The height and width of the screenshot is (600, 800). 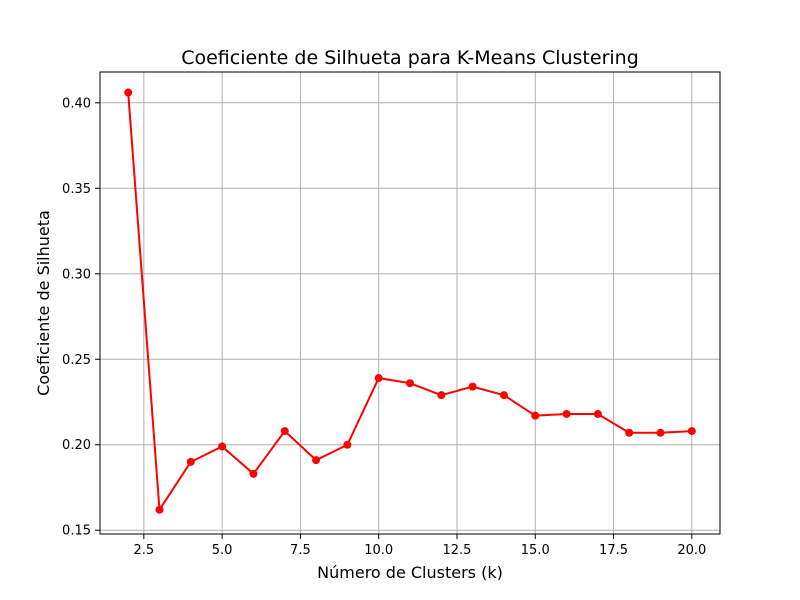 I want to click on y-axis-label: Coeficiente de Silhueta, so click(x=43, y=303).